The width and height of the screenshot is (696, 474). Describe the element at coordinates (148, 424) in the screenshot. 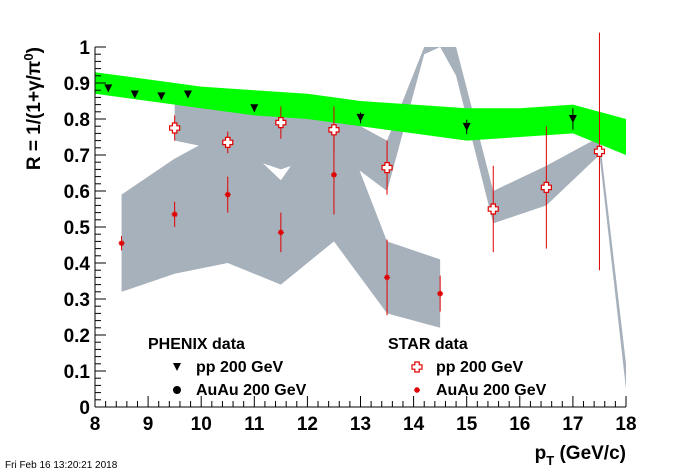

I see `x-tick-label: 9` at that location.